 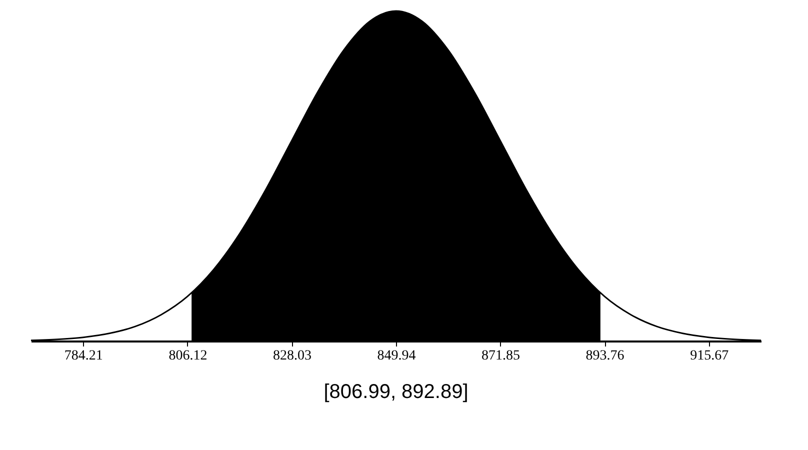 What do you see at coordinates (396, 392) in the screenshot?
I see `text: [806.99, 892.89]` at bounding box center [396, 392].